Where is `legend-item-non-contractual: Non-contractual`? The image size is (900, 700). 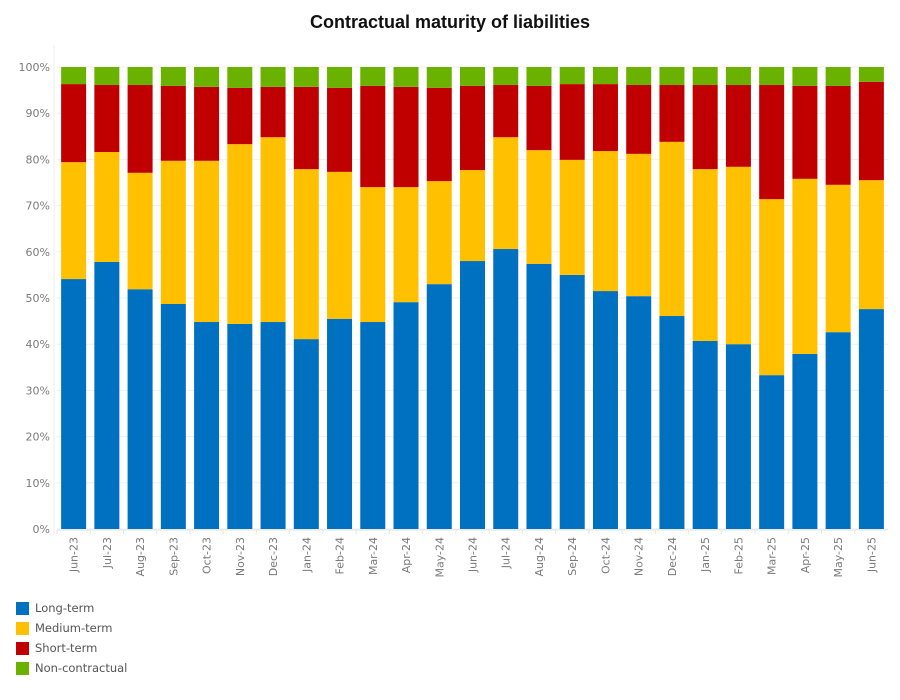
legend-item-non-contractual: Non-contractual is located at coordinates (71, 668).